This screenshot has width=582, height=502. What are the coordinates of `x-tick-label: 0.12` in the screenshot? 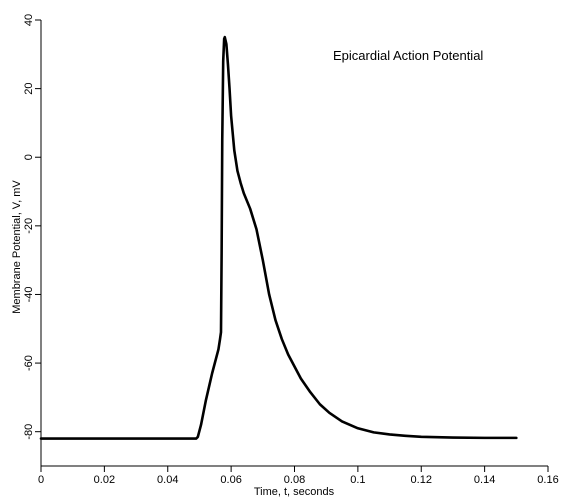 It's located at (421, 480).